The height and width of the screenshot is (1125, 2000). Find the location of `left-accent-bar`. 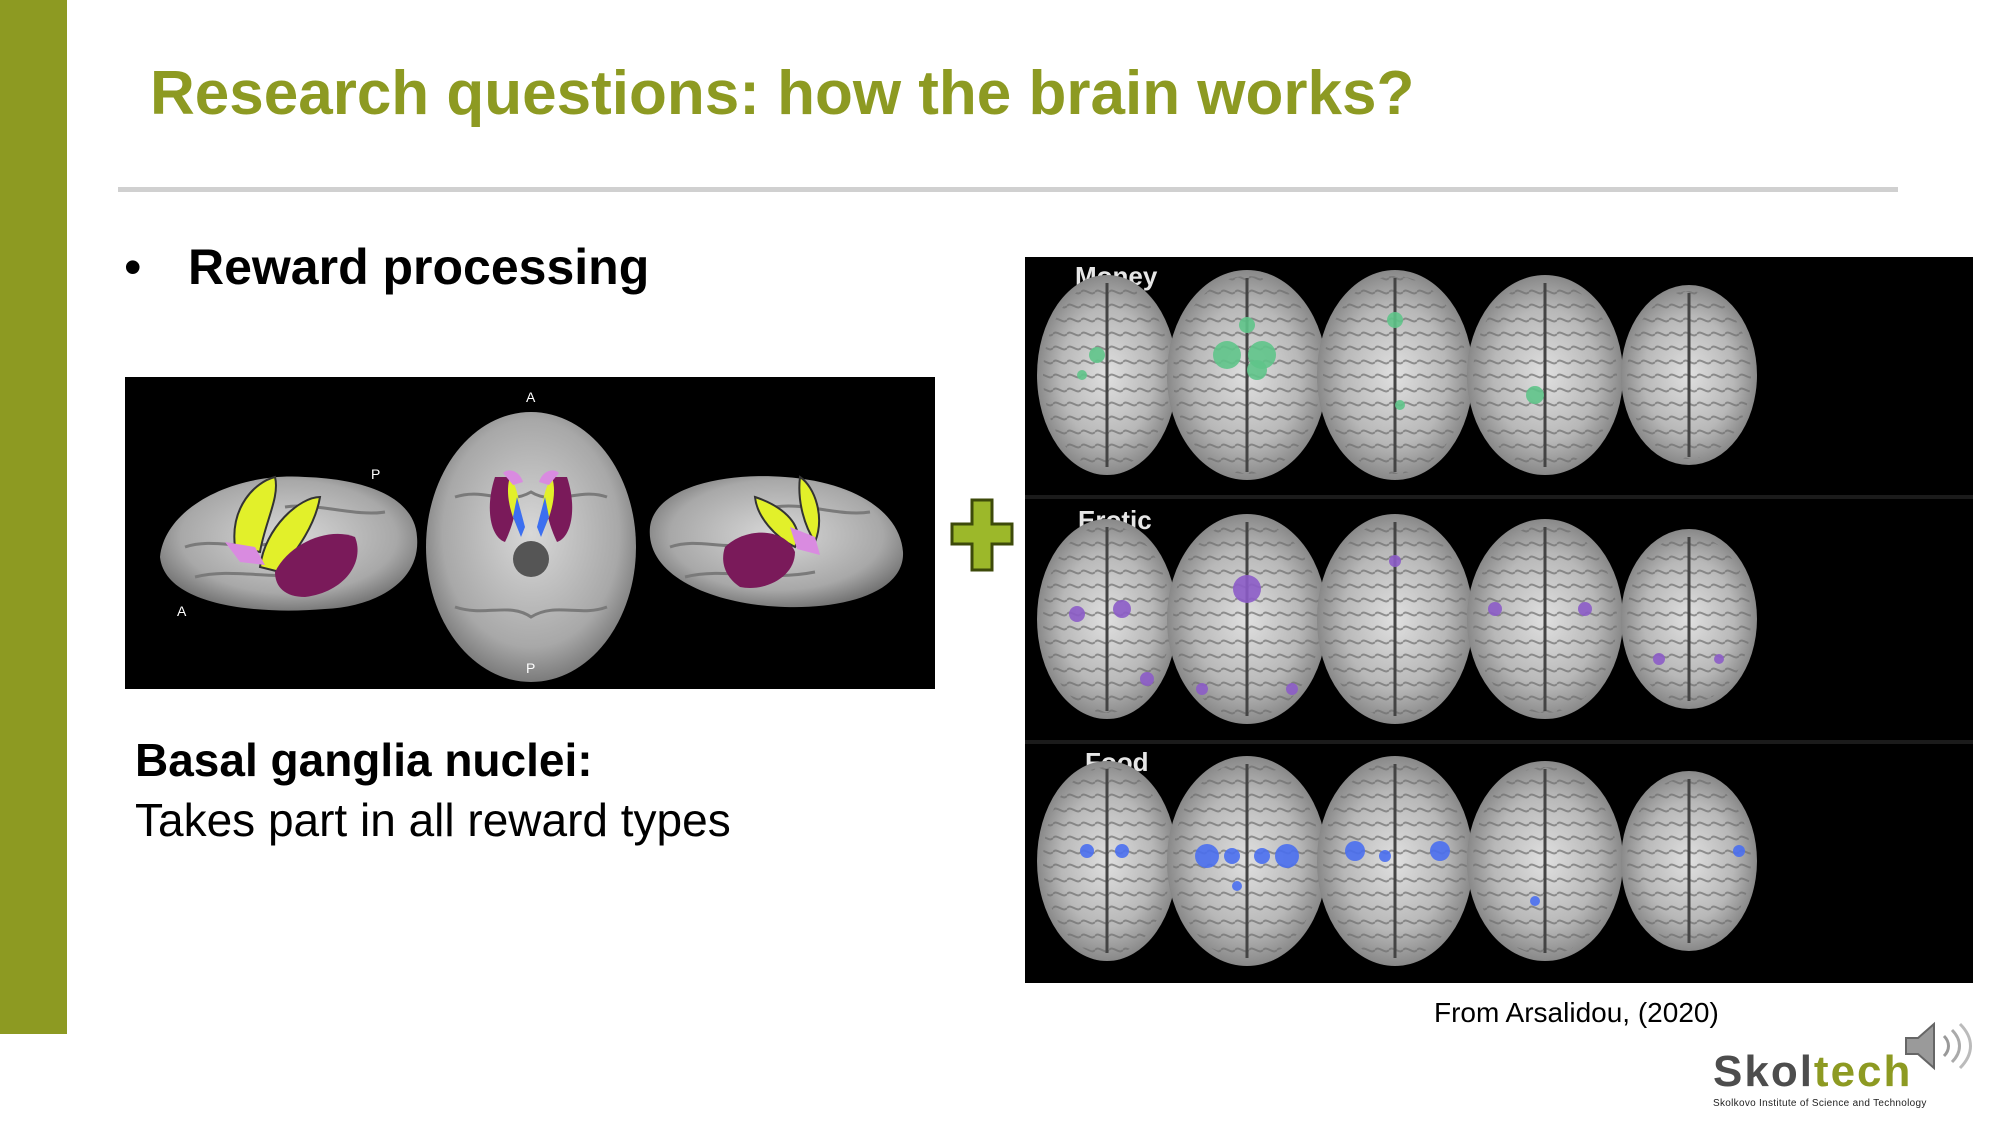

left-accent-bar is located at coordinates (33, 517).